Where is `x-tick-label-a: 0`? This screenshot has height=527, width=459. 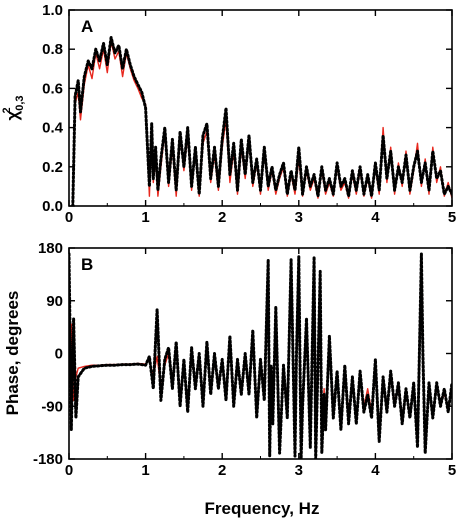
x-tick-label-a: 0 is located at coordinates (69, 217).